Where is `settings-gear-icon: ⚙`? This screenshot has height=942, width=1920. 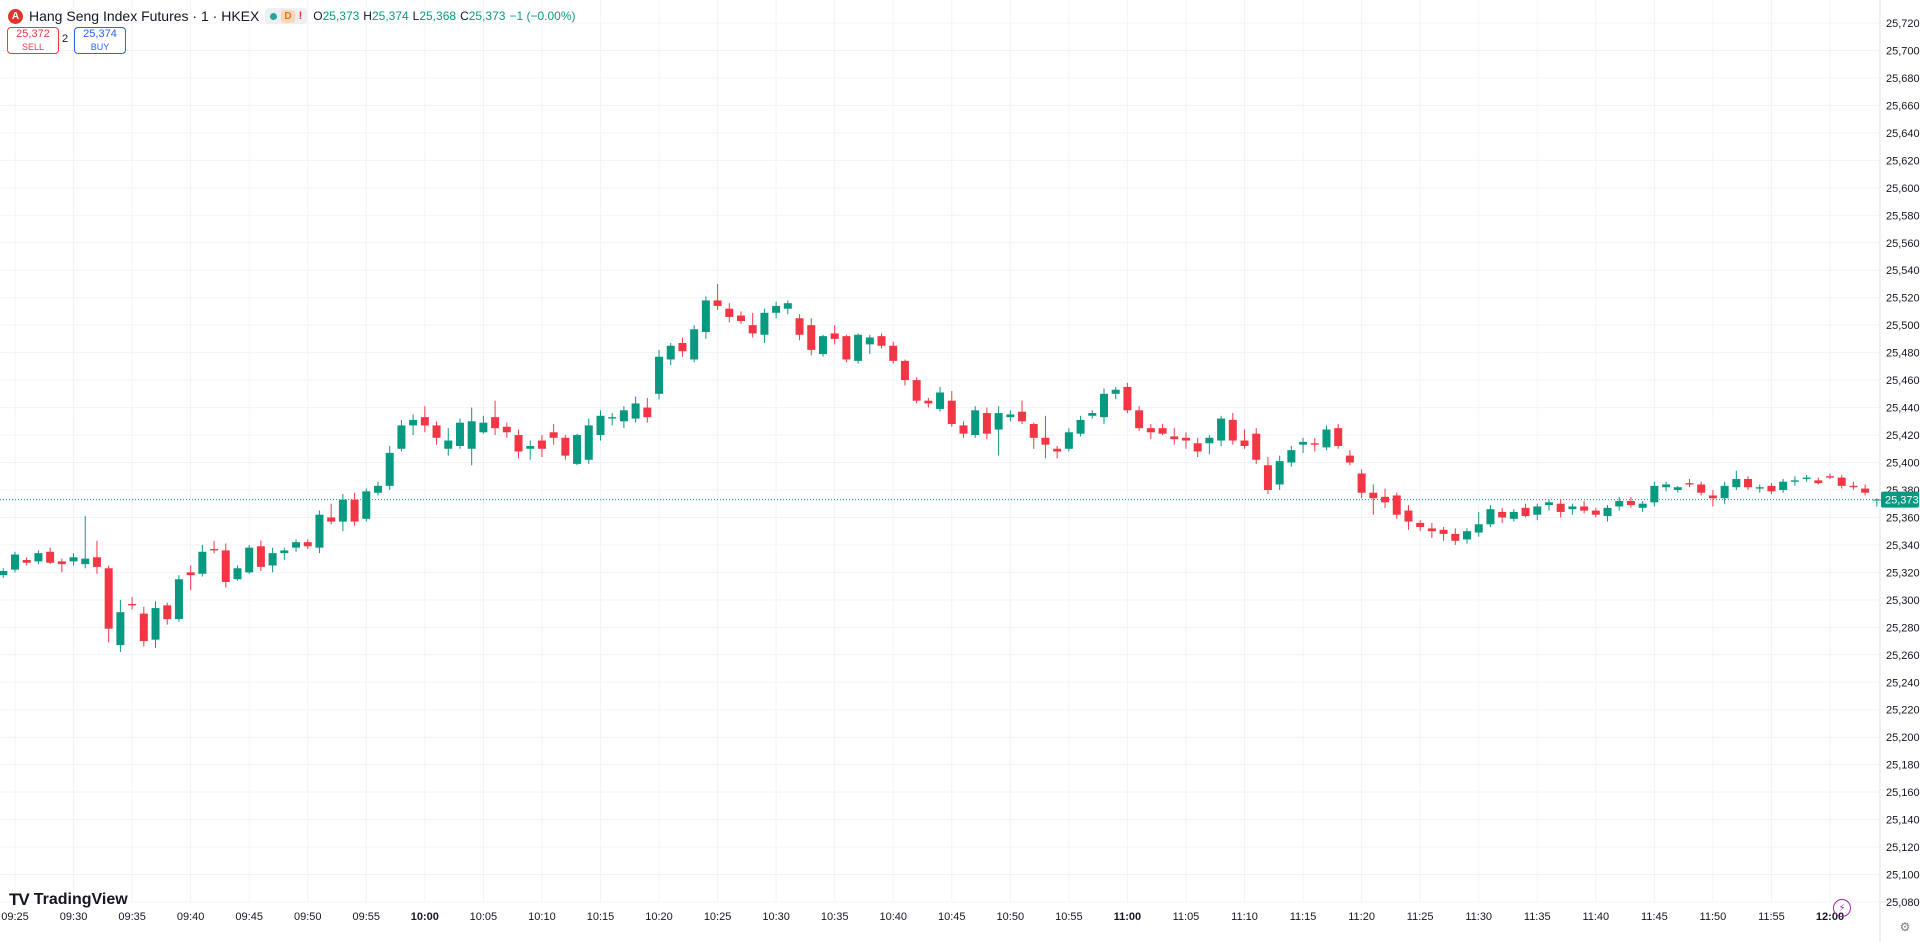 settings-gear-icon: ⚙ is located at coordinates (1905, 927).